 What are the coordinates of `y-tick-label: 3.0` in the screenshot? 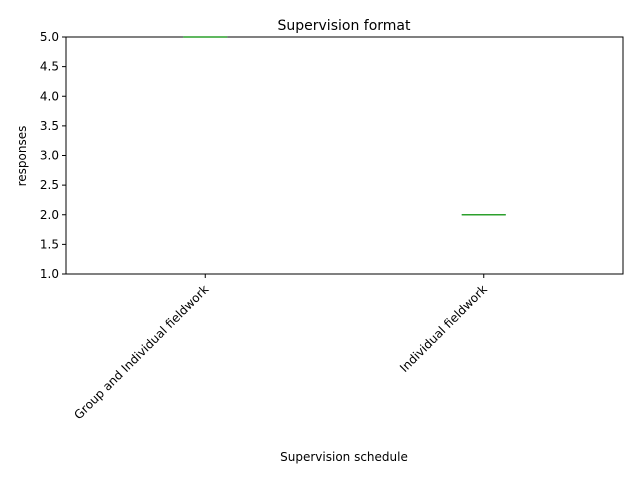 It's located at (49, 156).